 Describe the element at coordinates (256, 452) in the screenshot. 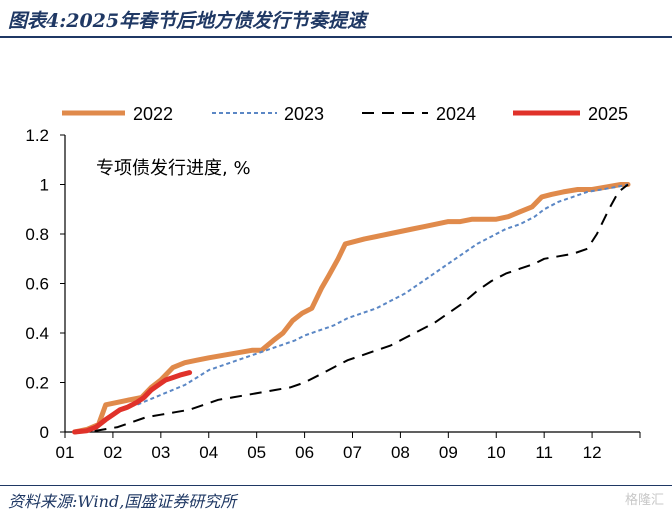

I see `x-tick-label: 05` at that location.